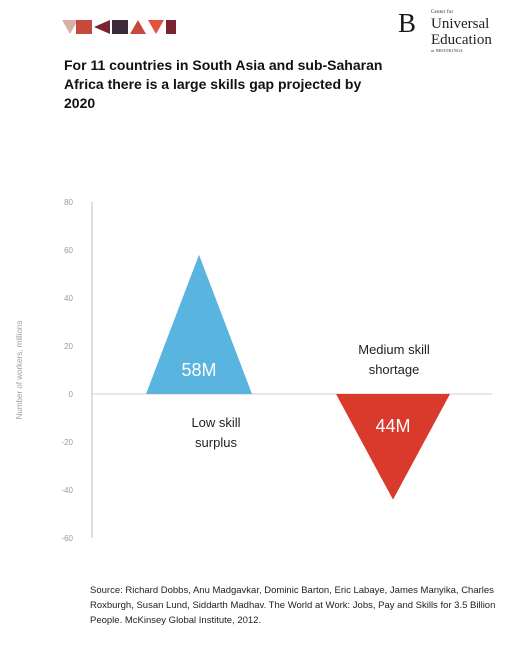 The image size is (513, 664). Describe the element at coordinates (198, 370) in the screenshot. I see `value-label: 58M` at that location.